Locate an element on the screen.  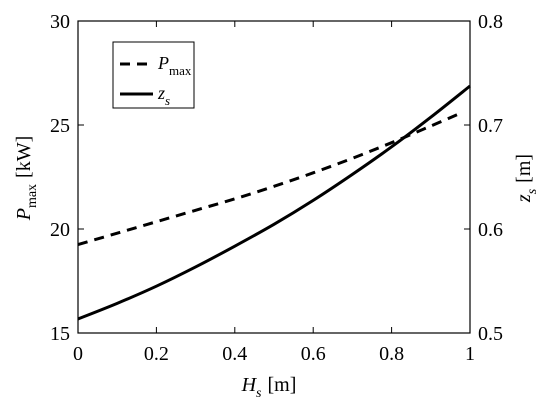
x-tick-label: 0.2 is located at coordinates (156, 354).